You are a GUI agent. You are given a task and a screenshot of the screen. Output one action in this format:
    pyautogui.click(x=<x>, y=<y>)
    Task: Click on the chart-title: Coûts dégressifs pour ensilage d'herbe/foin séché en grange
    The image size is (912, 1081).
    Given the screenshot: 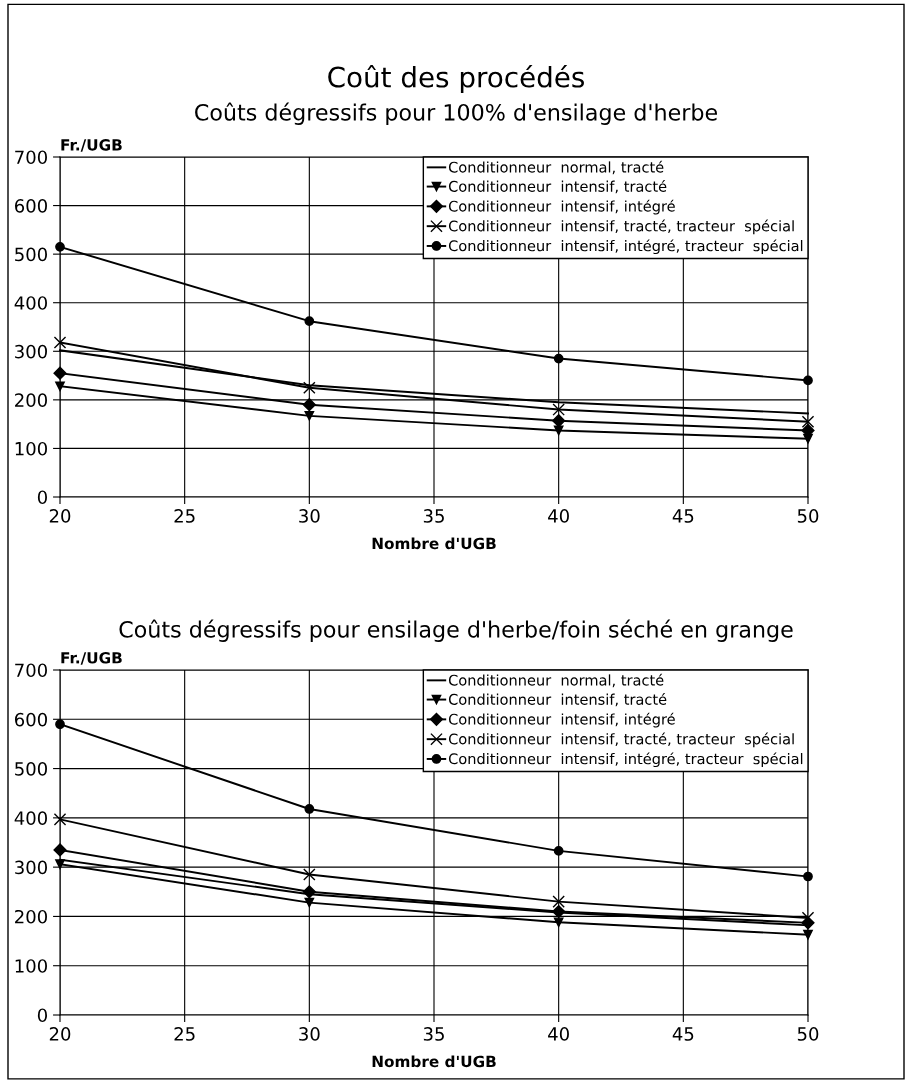 What is the action you would take?
    pyautogui.click(x=456, y=630)
    